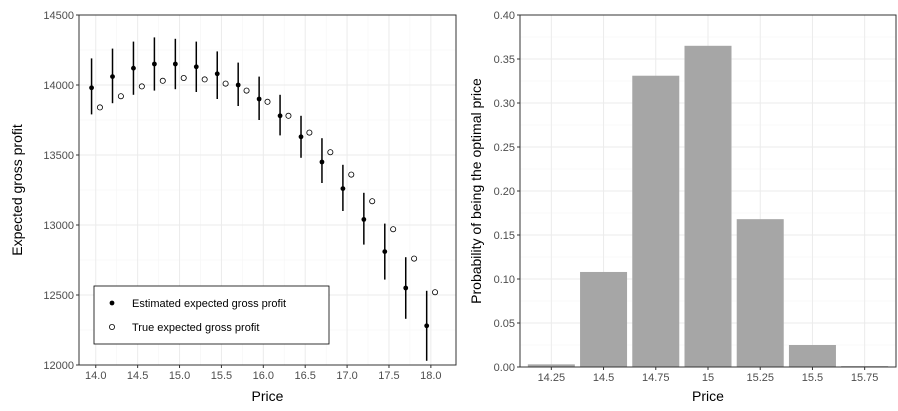 This screenshot has width=898, height=411. I want to click on x-tick-label: 14.25, so click(552, 378).